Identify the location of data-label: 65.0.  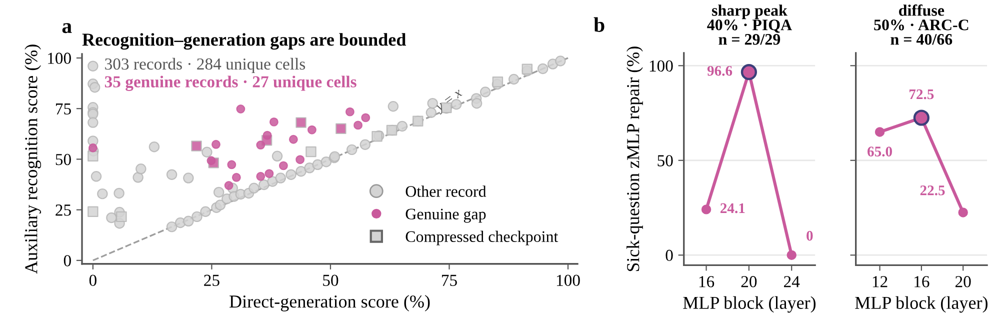
(880, 151).